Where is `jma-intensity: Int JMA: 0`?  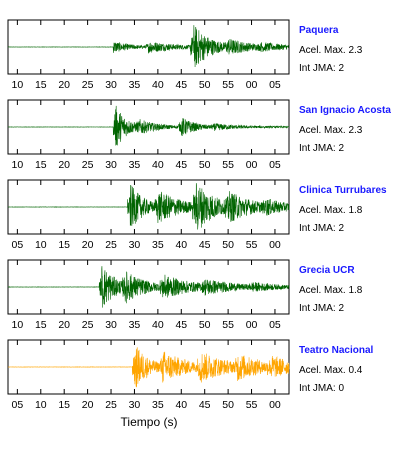 jma-intensity: Int JMA: 0 is located at coordinates (321, 388).